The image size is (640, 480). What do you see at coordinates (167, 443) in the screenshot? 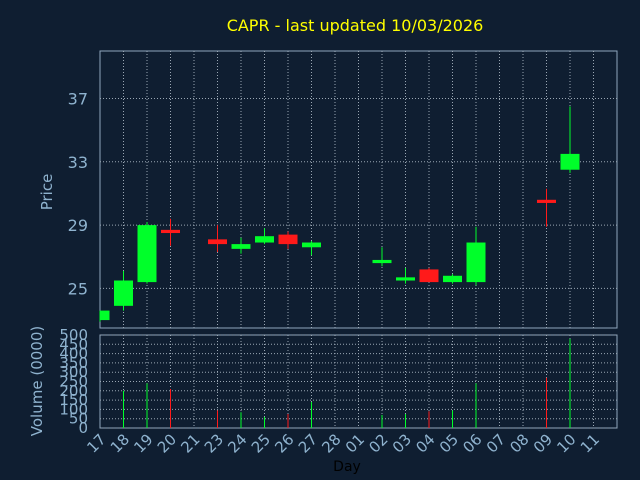
I see `x-tick-label: 20` at bounding box center [167, 443].